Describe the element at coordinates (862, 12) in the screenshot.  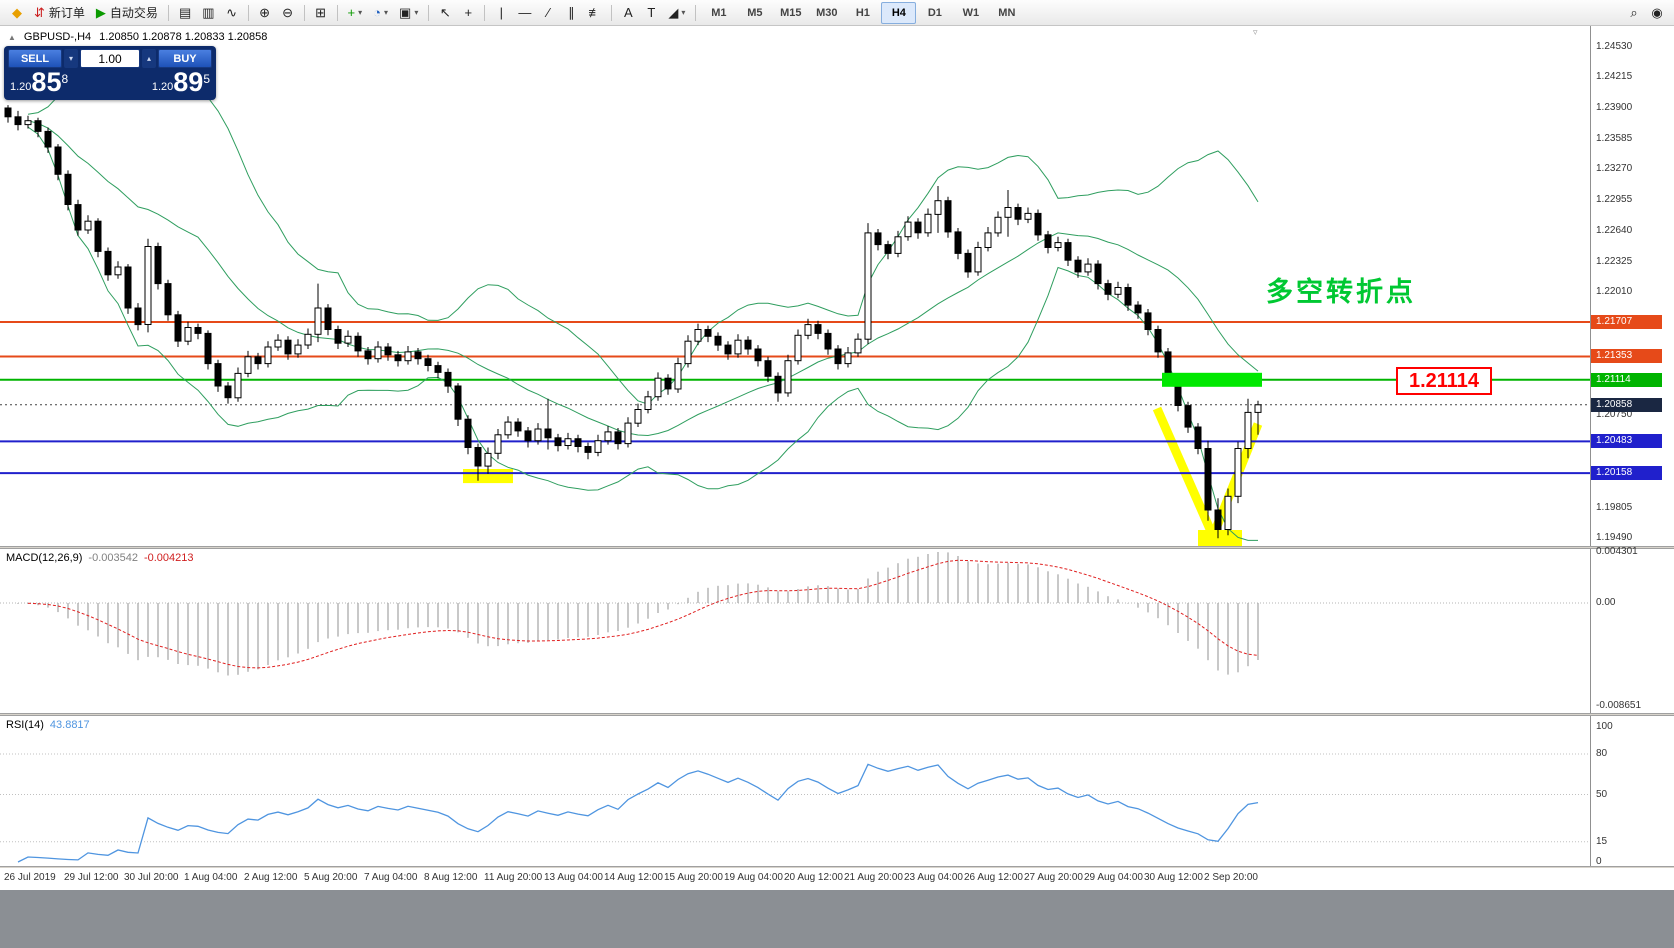
I see `timeframe-h1-button: H1` at that location.